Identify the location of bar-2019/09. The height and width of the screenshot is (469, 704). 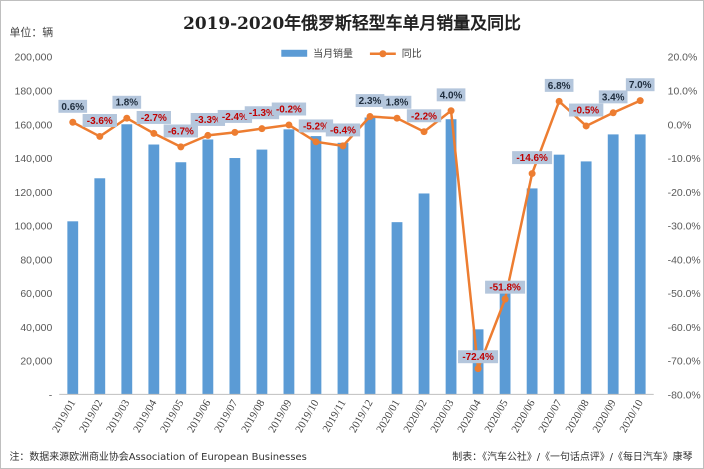
(289, 262).